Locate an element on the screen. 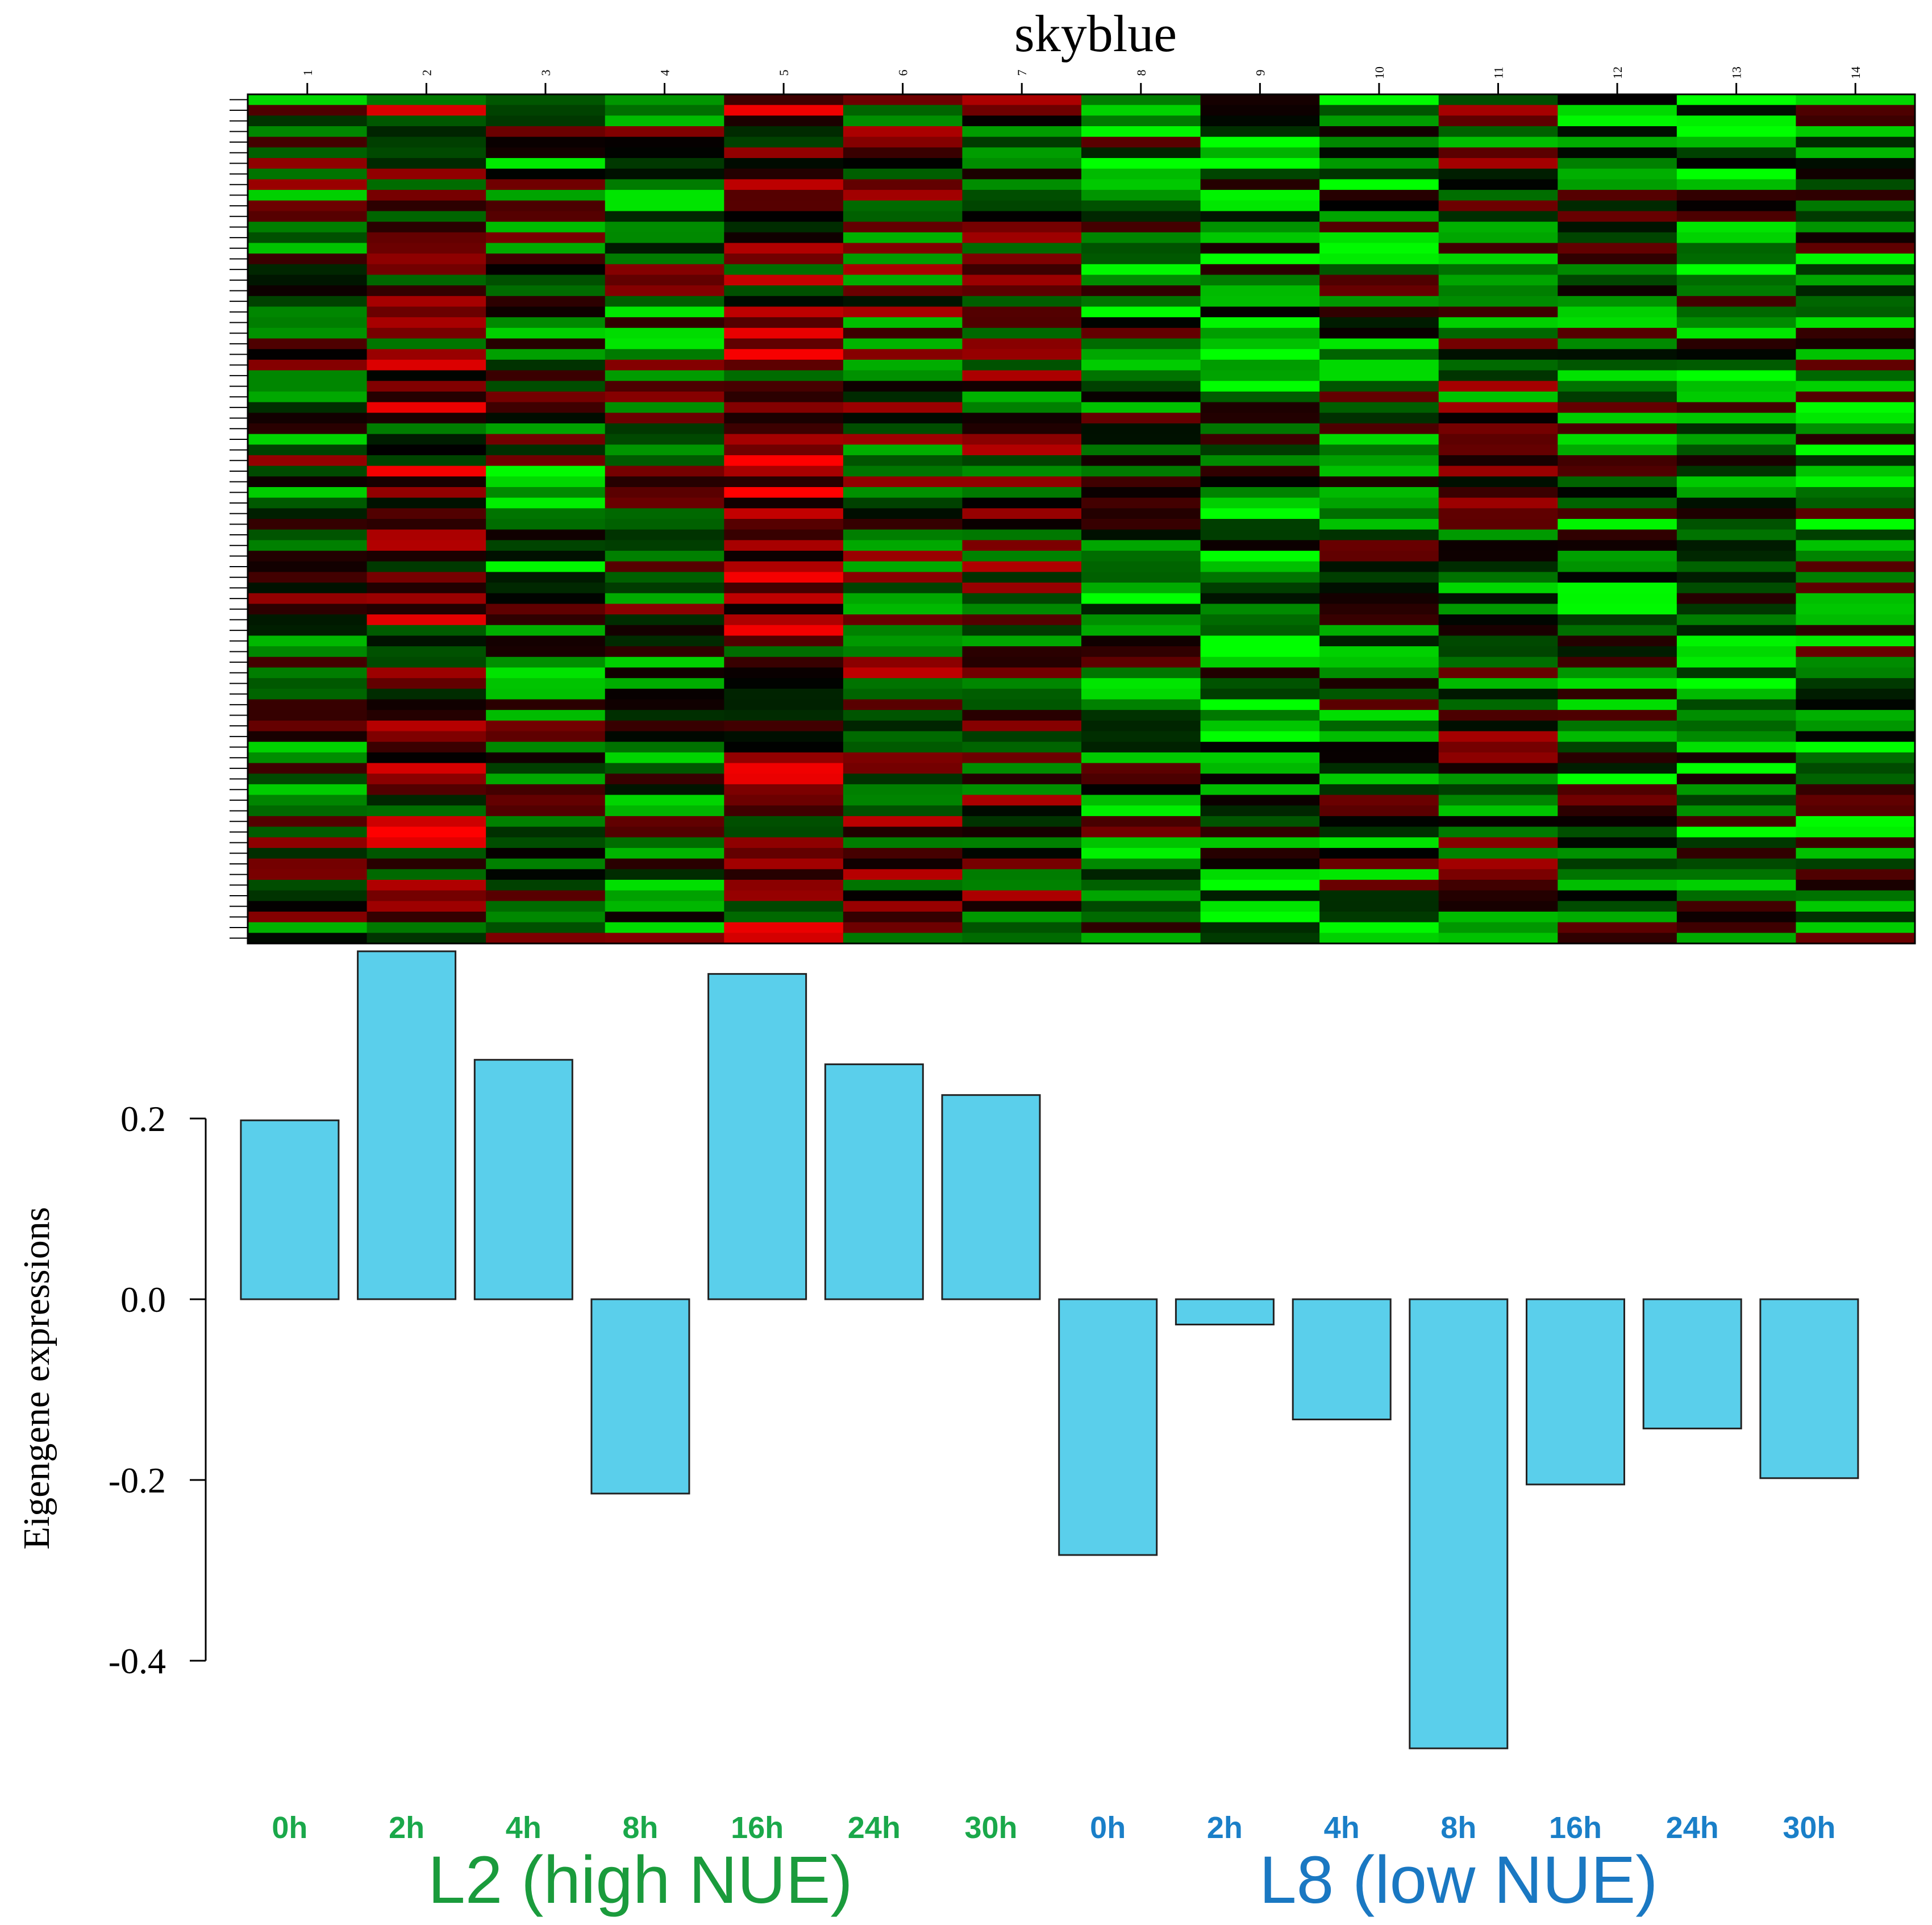 Image resolution: width=1932 pixels, height=1925 pixels. heatmap-column-label: 14 is located at coordinates (1855, 72).